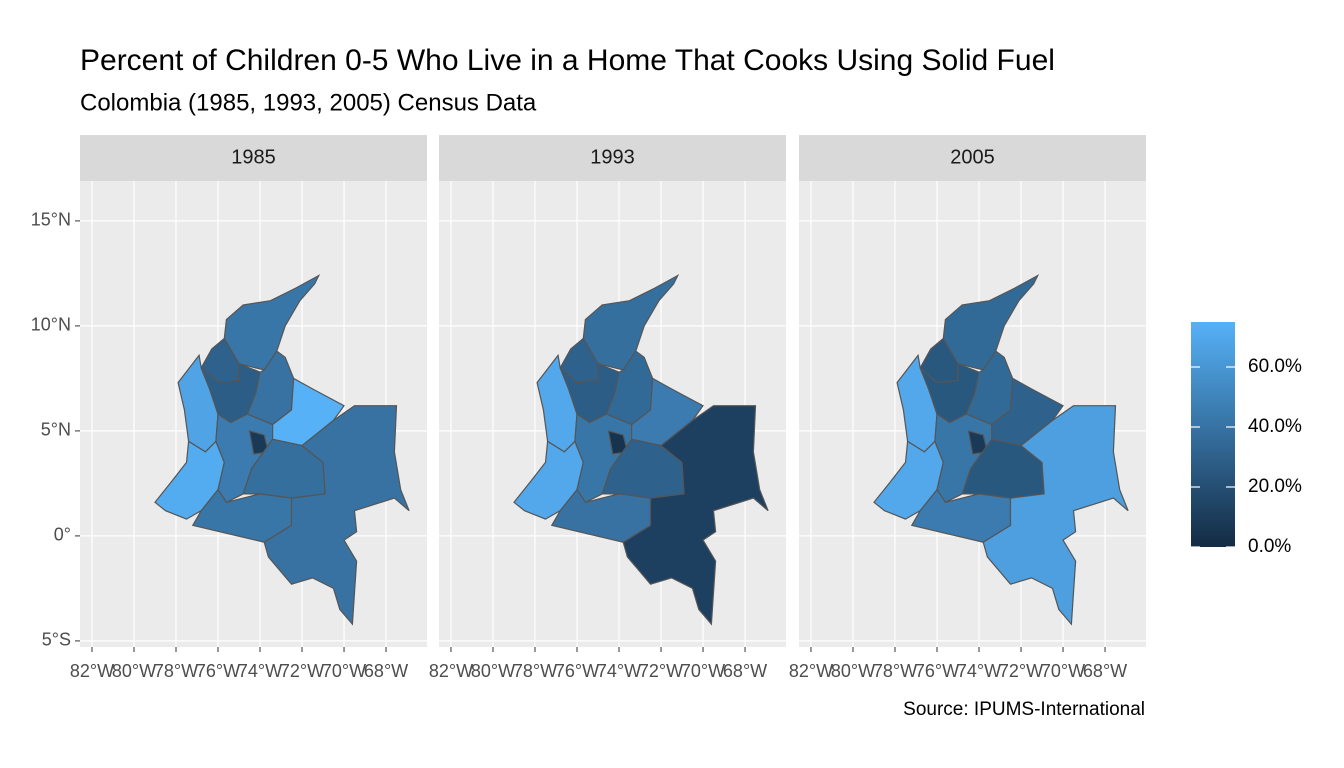 This screenshot has height=768, width=1344. I want to click on legend-label: 0.0%, so click(1269, 546).